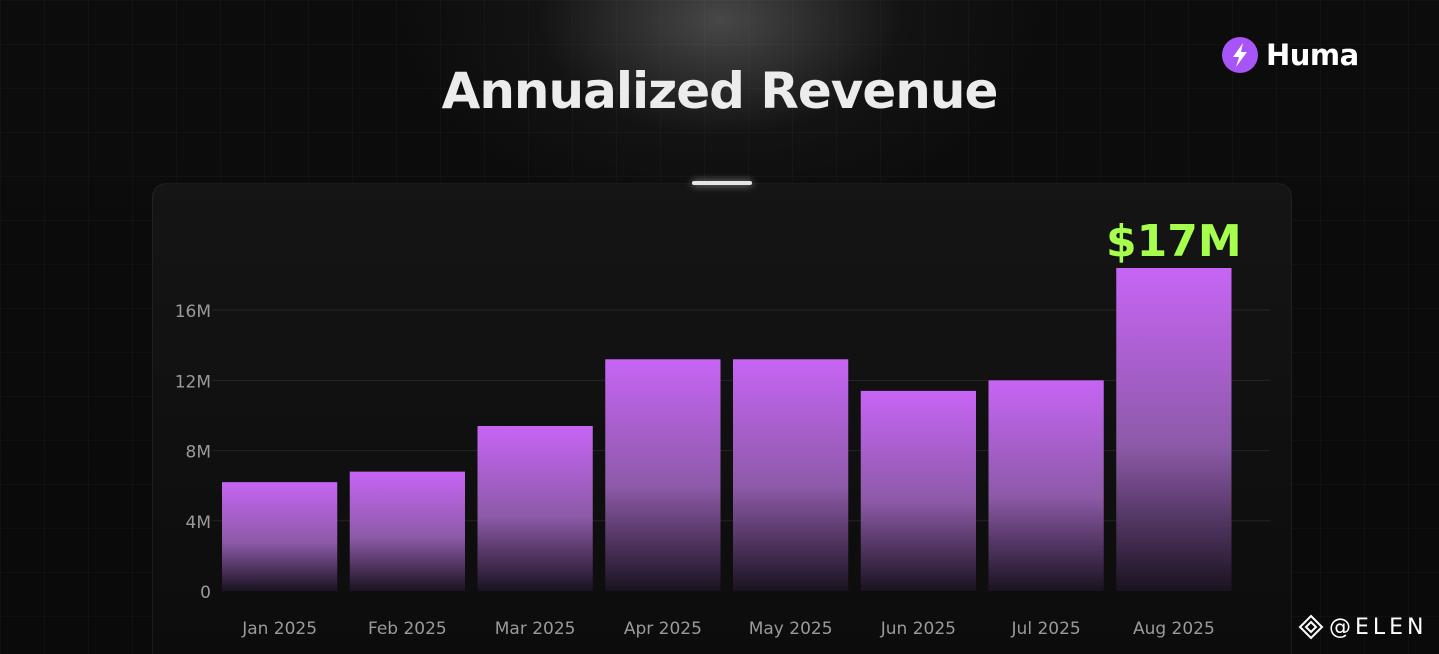 This screenshot has height=654, width=1439. What do you see at coordinates (1312, 55) in the screenshot?
I see `brand-name: Huma` at bounding box center [1312, 55].